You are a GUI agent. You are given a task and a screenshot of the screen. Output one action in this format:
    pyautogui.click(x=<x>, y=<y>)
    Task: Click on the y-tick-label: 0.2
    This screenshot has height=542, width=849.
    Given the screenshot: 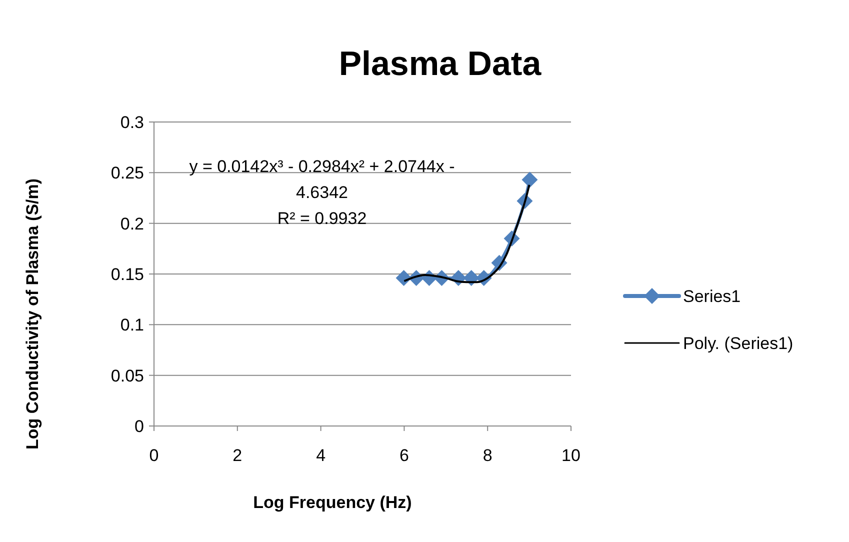 What is the action you would take?
    pyautogui.click(x=132, y=224)
    